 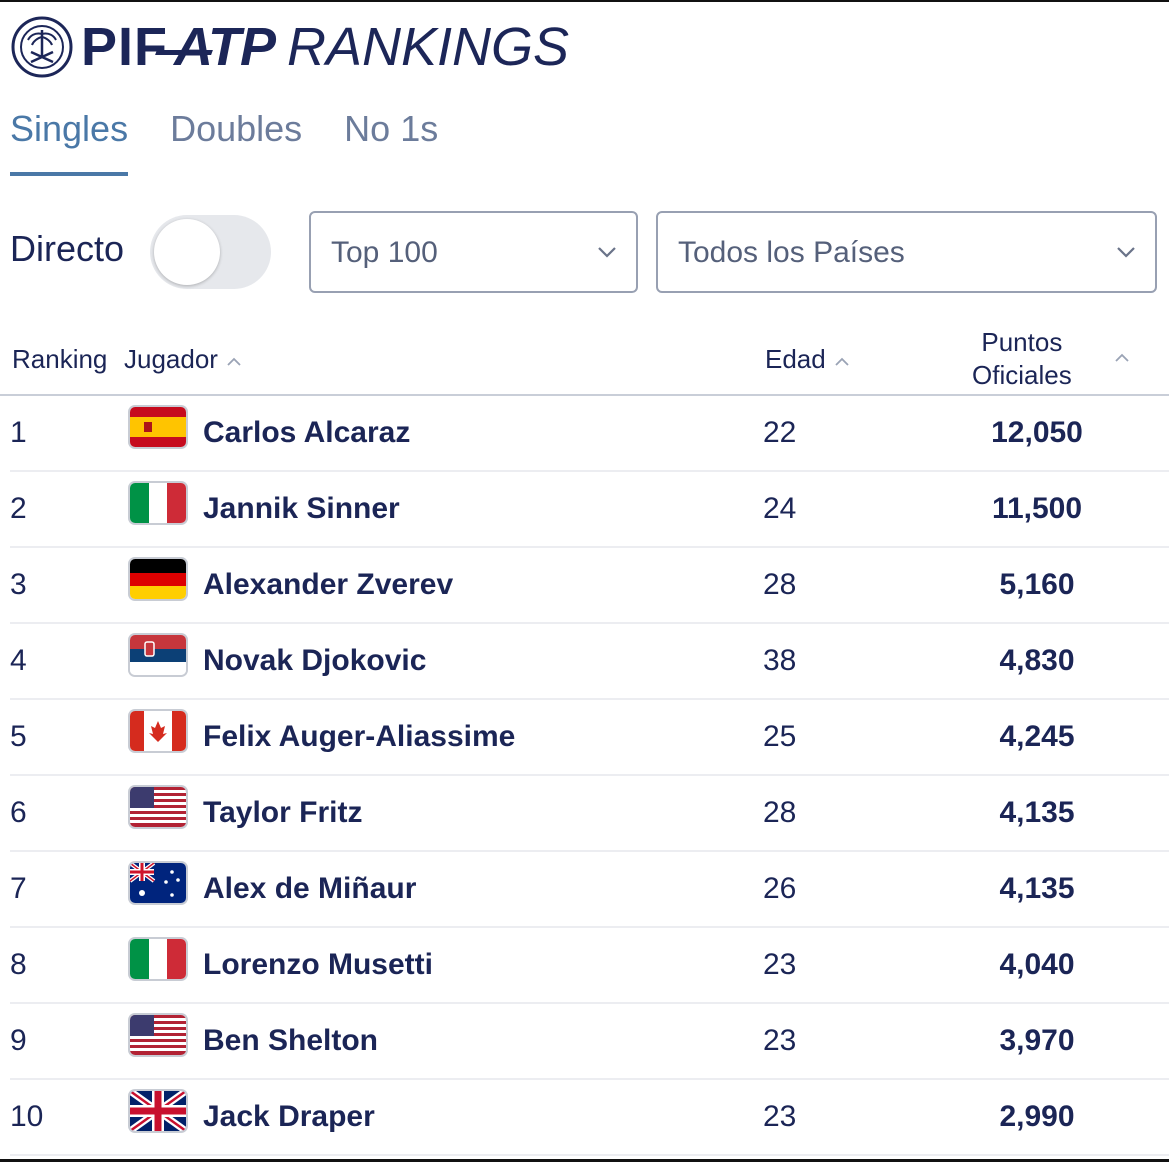 What do you see at coordinates (225, 47) in the screenshot?
I see `brand-atp: ATP` at bounding box center [225, 47].